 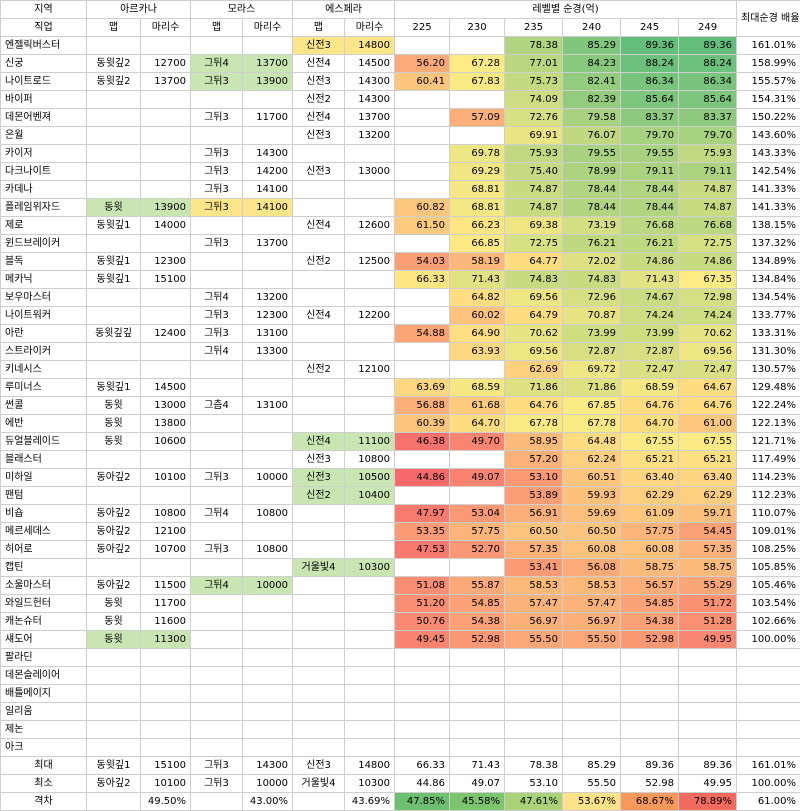 I want to click on exp-value-240: 71.86, so click(x=592, y=388).